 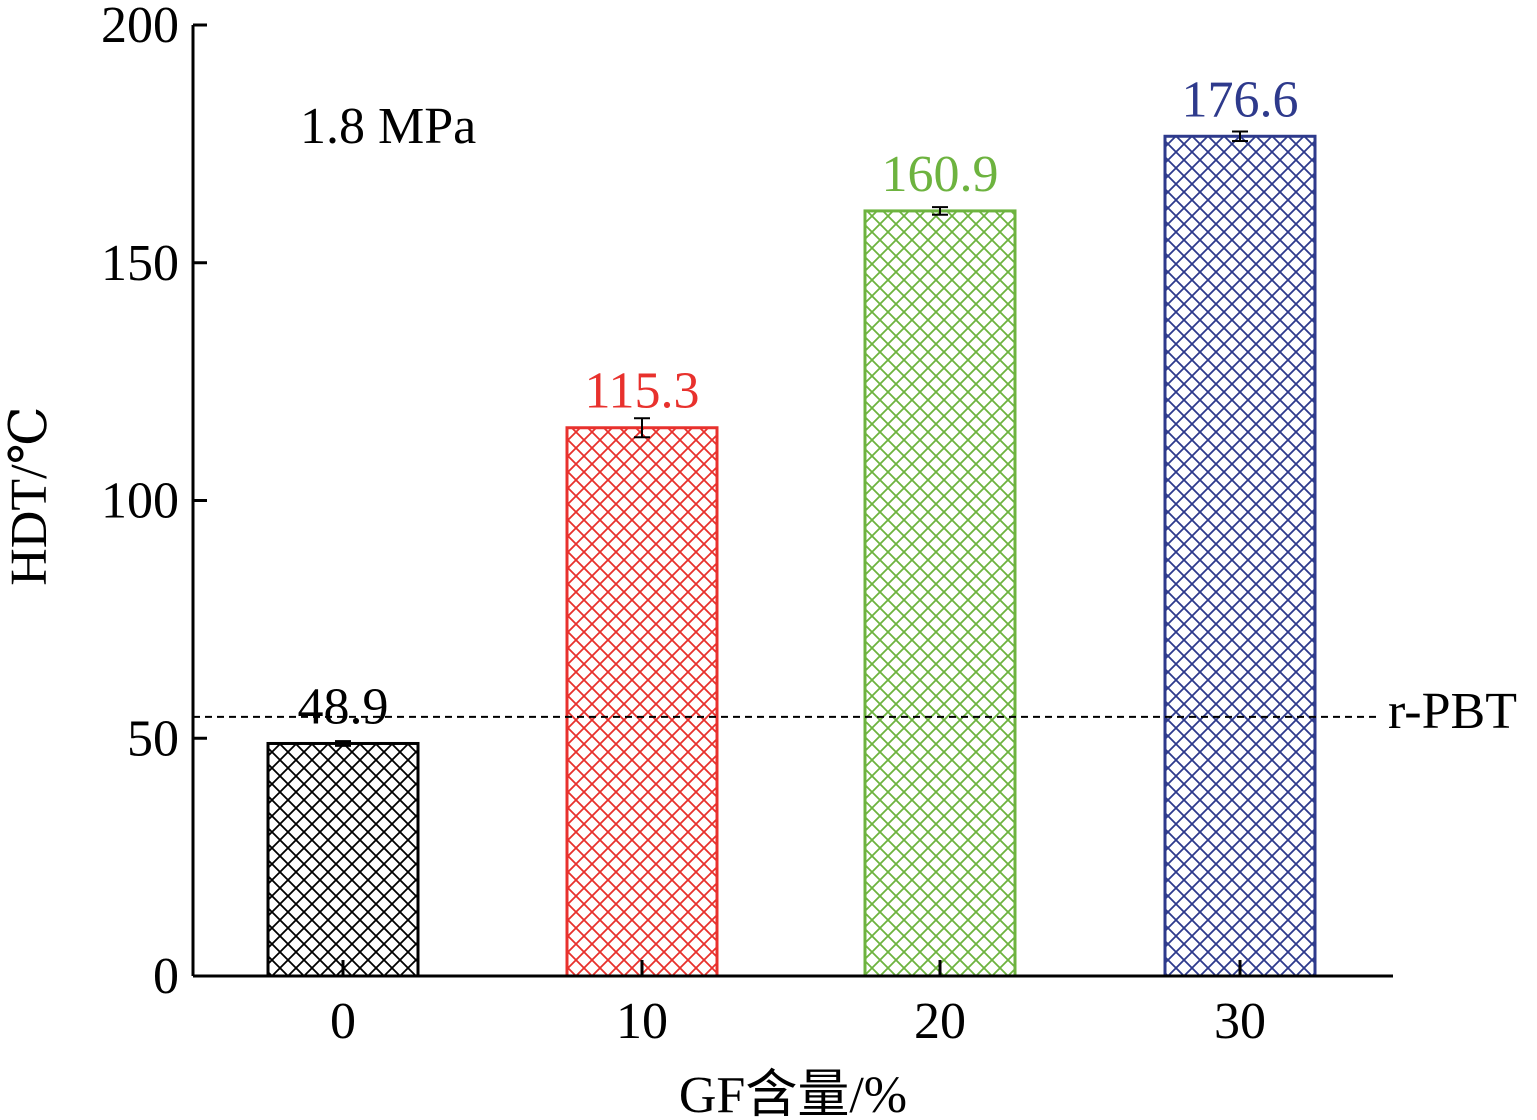 What do you see at coordinates (140, 263) in the screenshot?
I see `y-tick-label: 150` at bounding box center [140, 263].